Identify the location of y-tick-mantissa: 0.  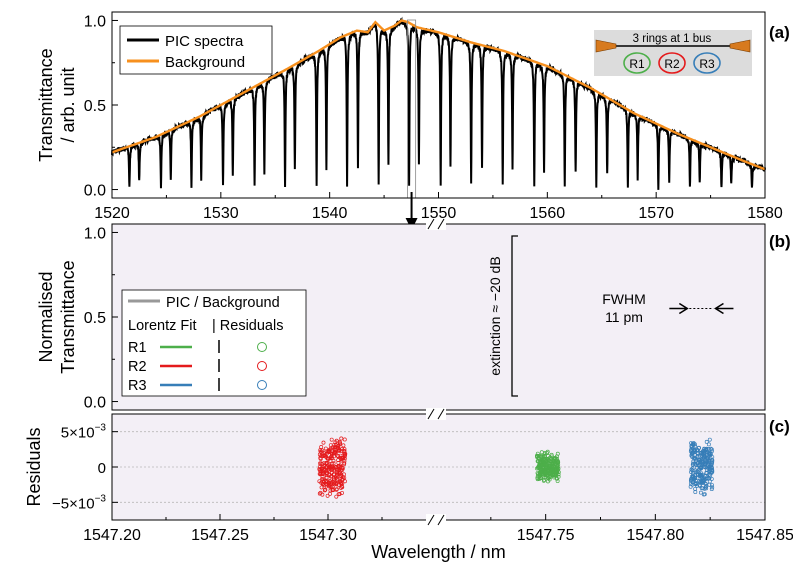
(102, 468).